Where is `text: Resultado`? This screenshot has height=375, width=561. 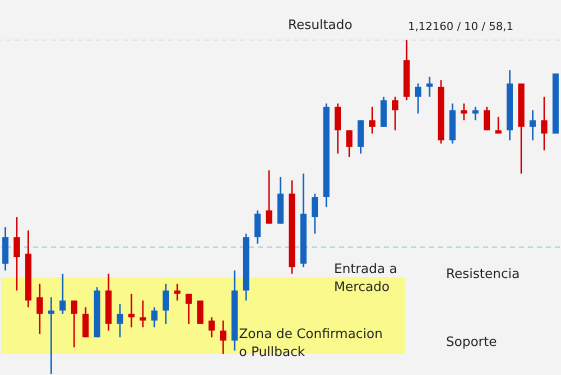
text: Resultado is located at coordinates (320, 25).